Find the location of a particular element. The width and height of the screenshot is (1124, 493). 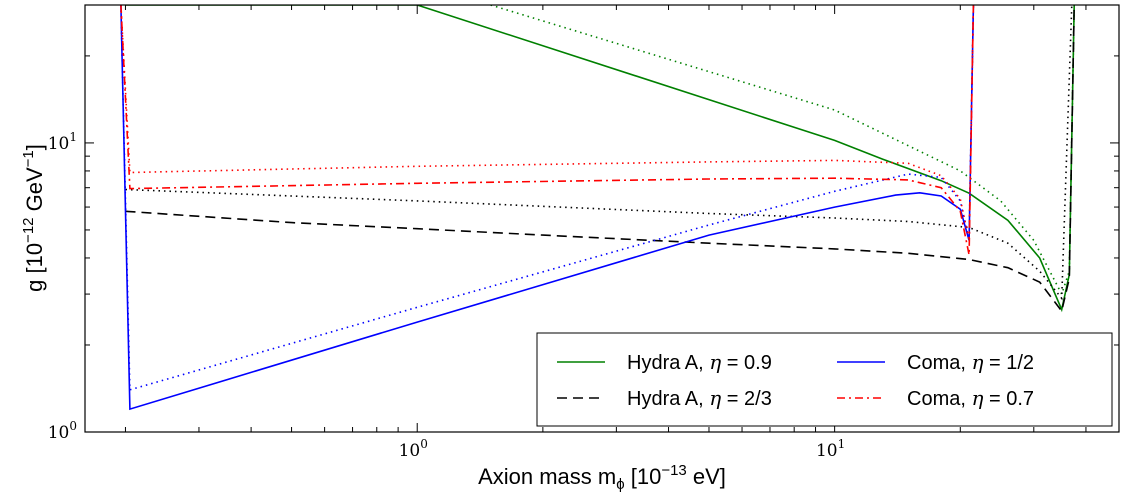

legend-label-2: Coma, η = 1/2 is located at coordinates (970, 362).